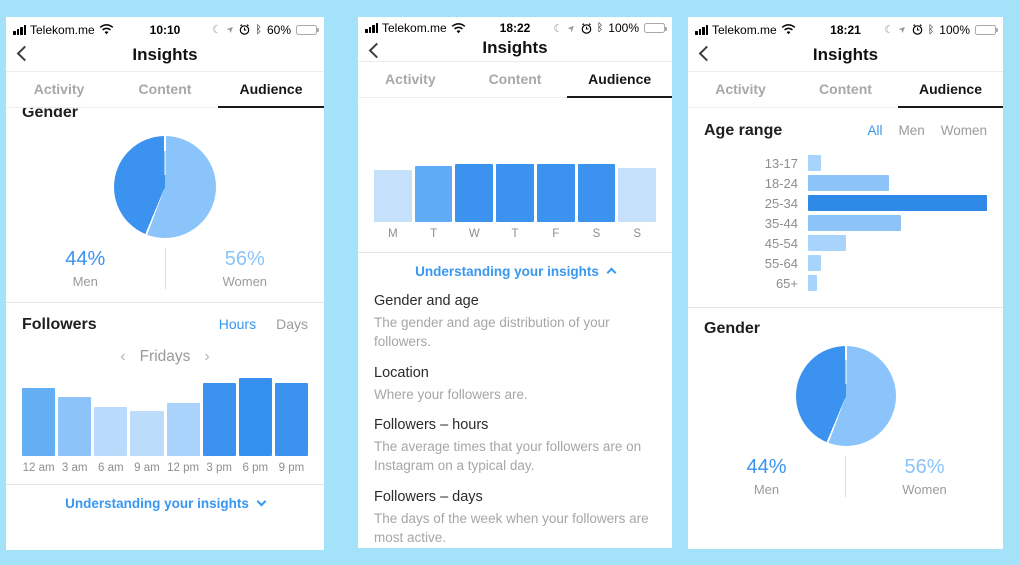  I want to click on axis-label: 6 am, so click(111, 468).